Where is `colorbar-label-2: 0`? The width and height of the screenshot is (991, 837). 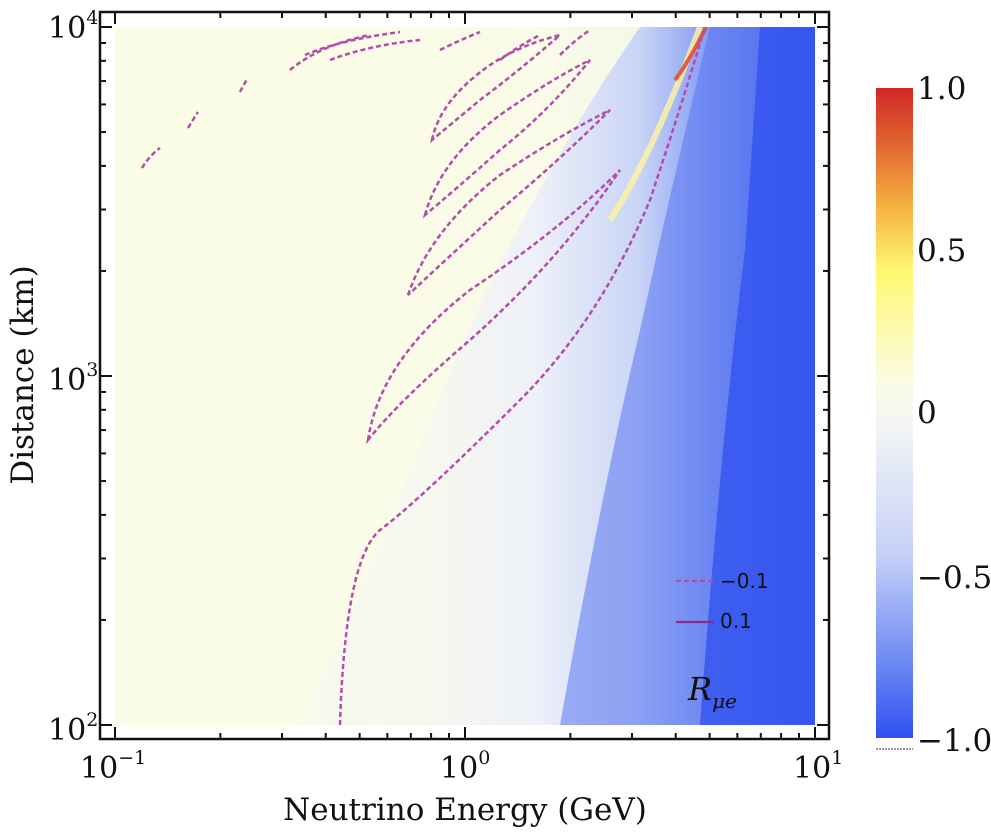
colorbar-label-2: 0 is located at coordinates (927, 413).